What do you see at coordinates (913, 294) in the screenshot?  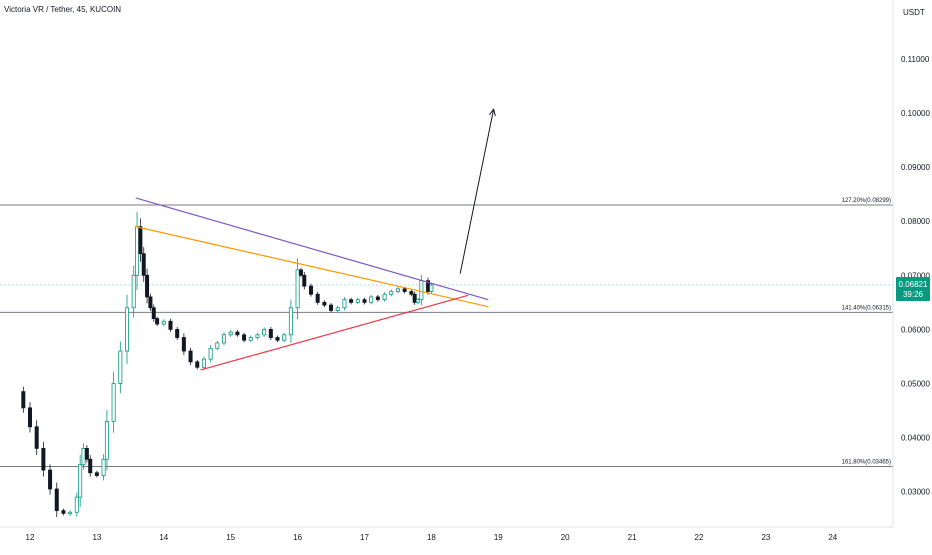 I see `price-badge-countdown: 39:26` at bounding box center [913, 294].